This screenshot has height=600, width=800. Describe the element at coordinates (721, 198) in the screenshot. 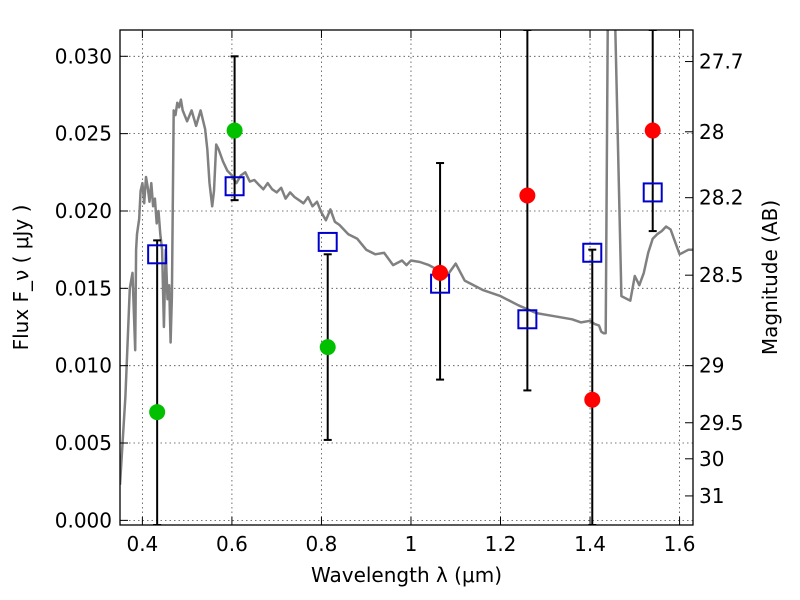

I see `magnitude-tick-label: 28.2` at that location.